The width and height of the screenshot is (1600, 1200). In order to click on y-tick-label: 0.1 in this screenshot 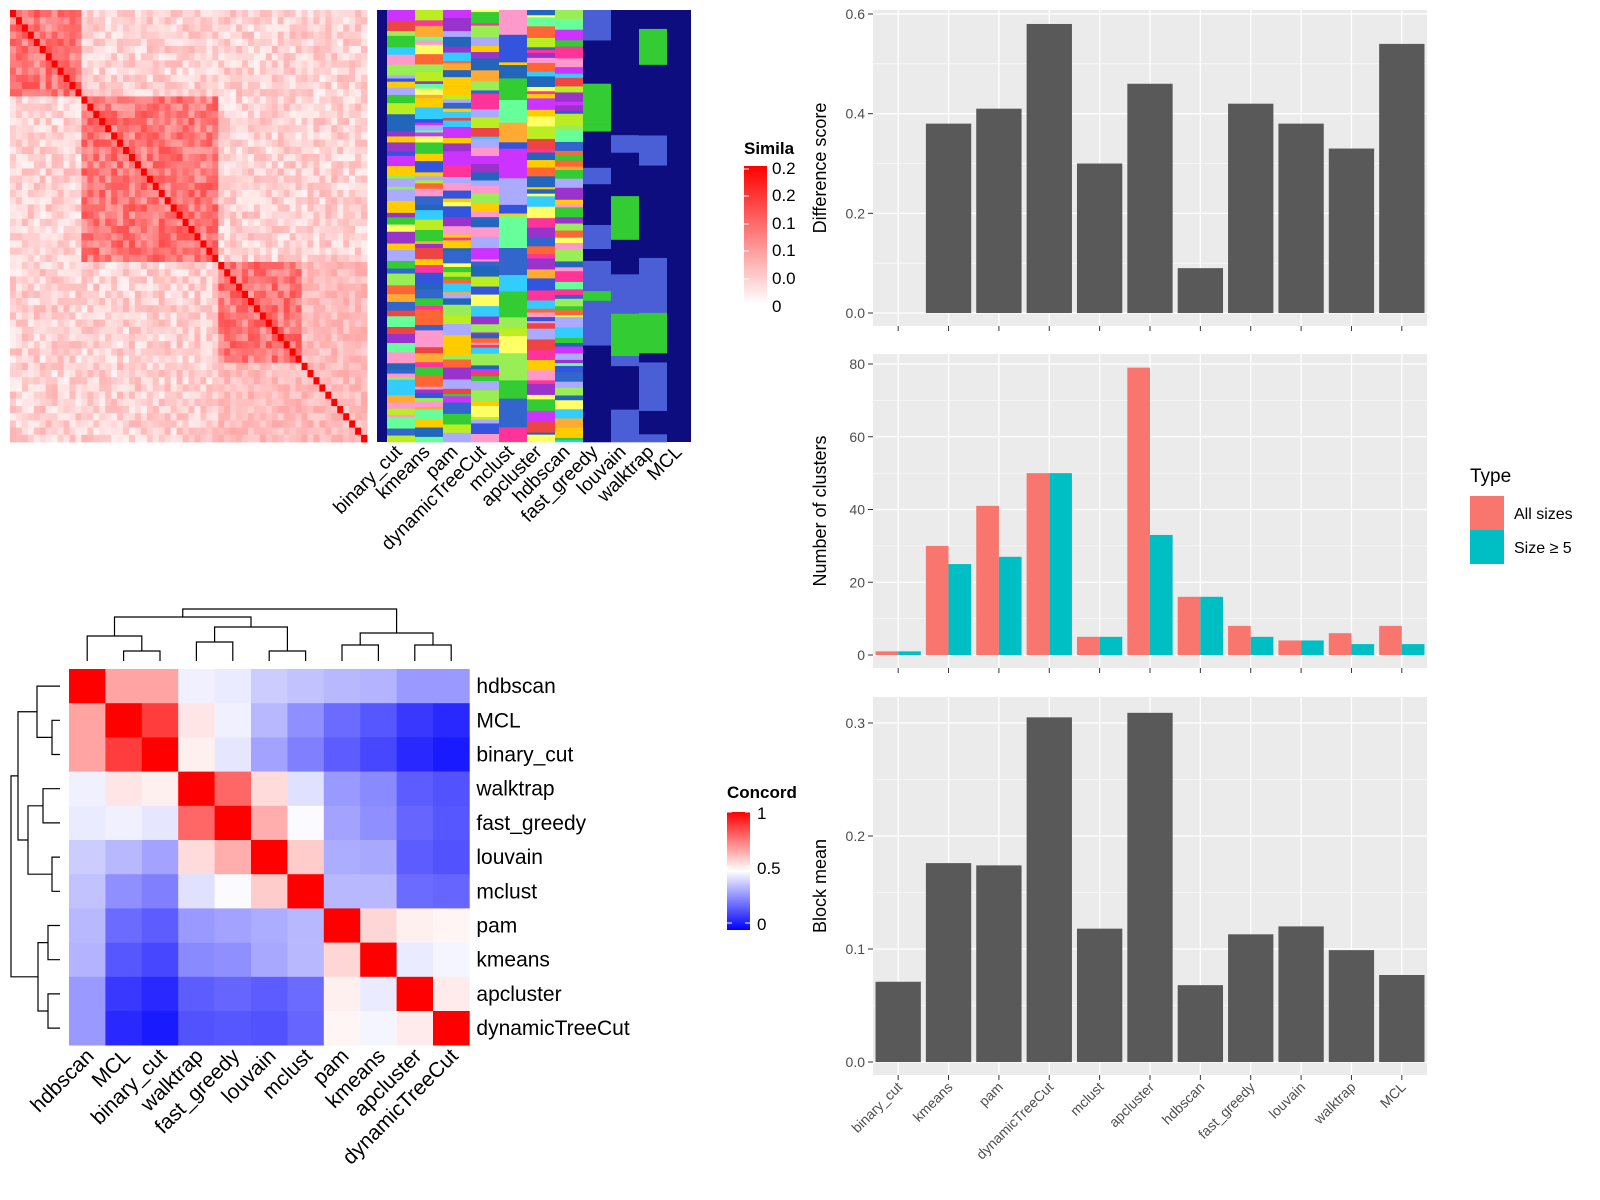, I will do `click(856, 949)`.